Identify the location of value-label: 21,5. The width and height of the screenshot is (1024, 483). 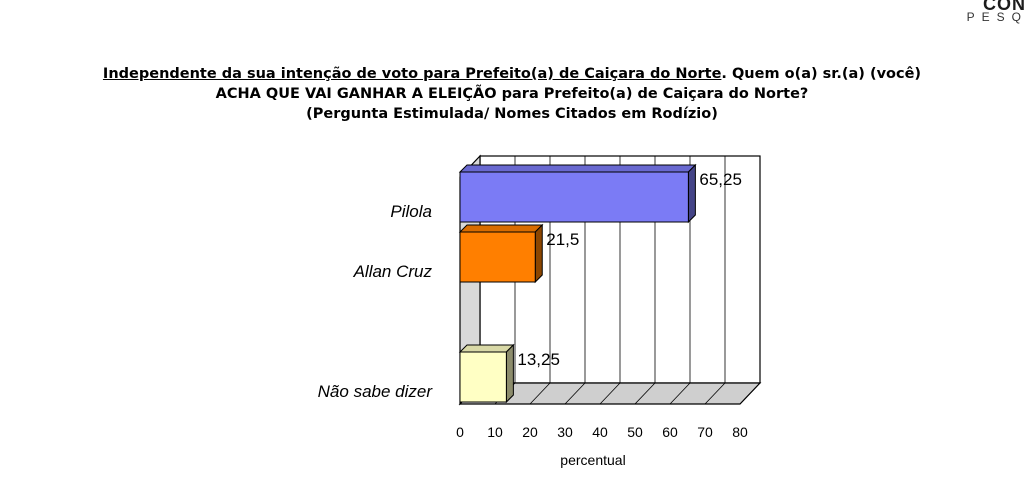
(562, 239).